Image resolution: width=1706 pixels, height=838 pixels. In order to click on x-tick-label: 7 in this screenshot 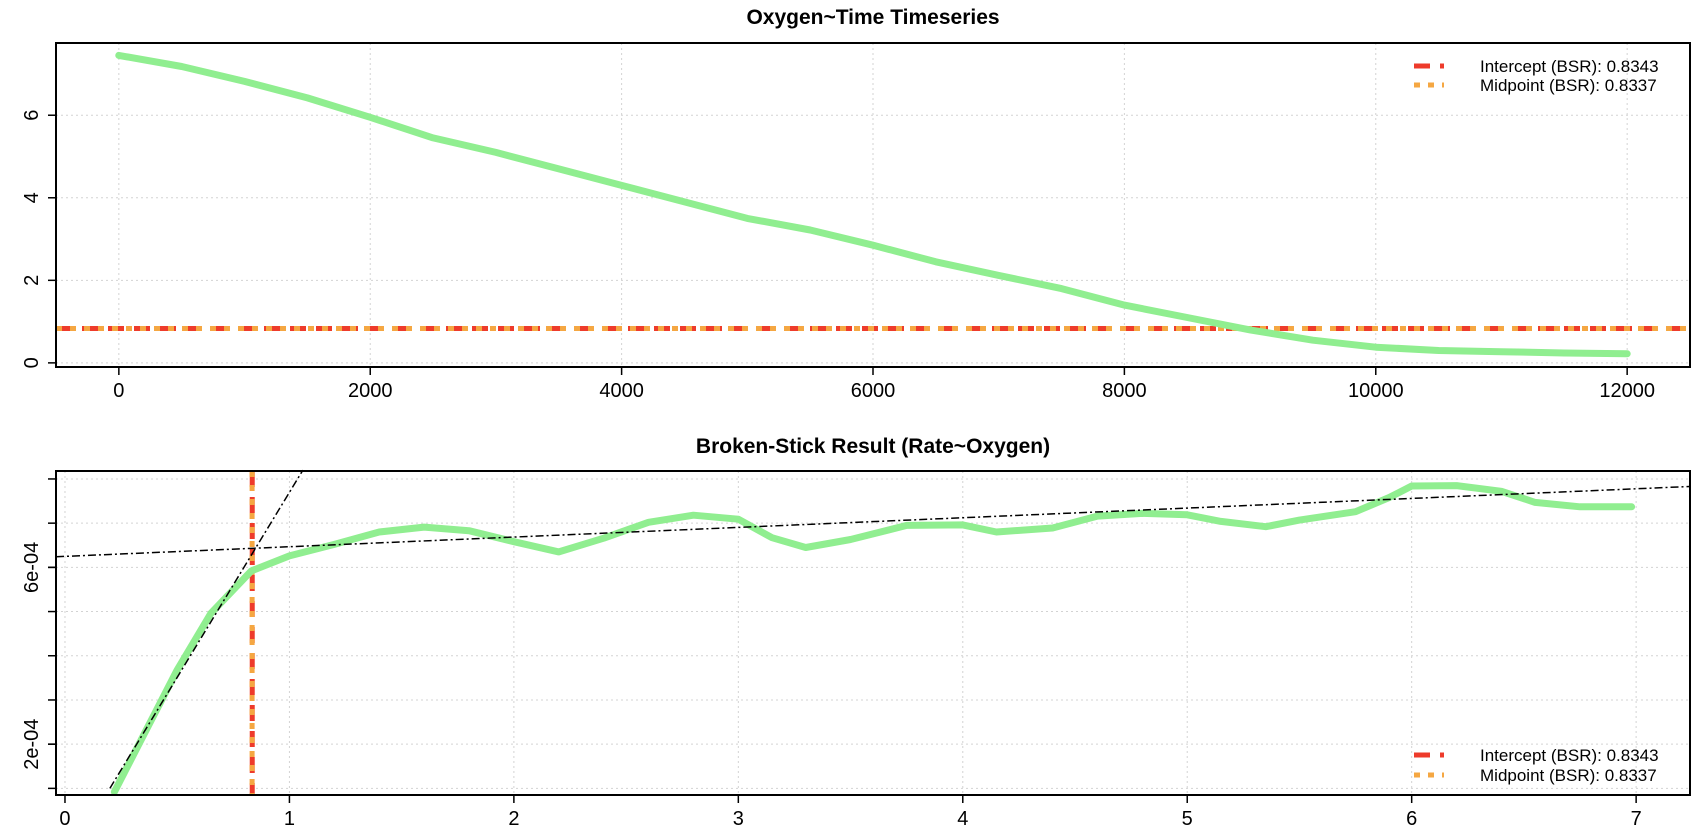, I will do `click(1636, 819)`.